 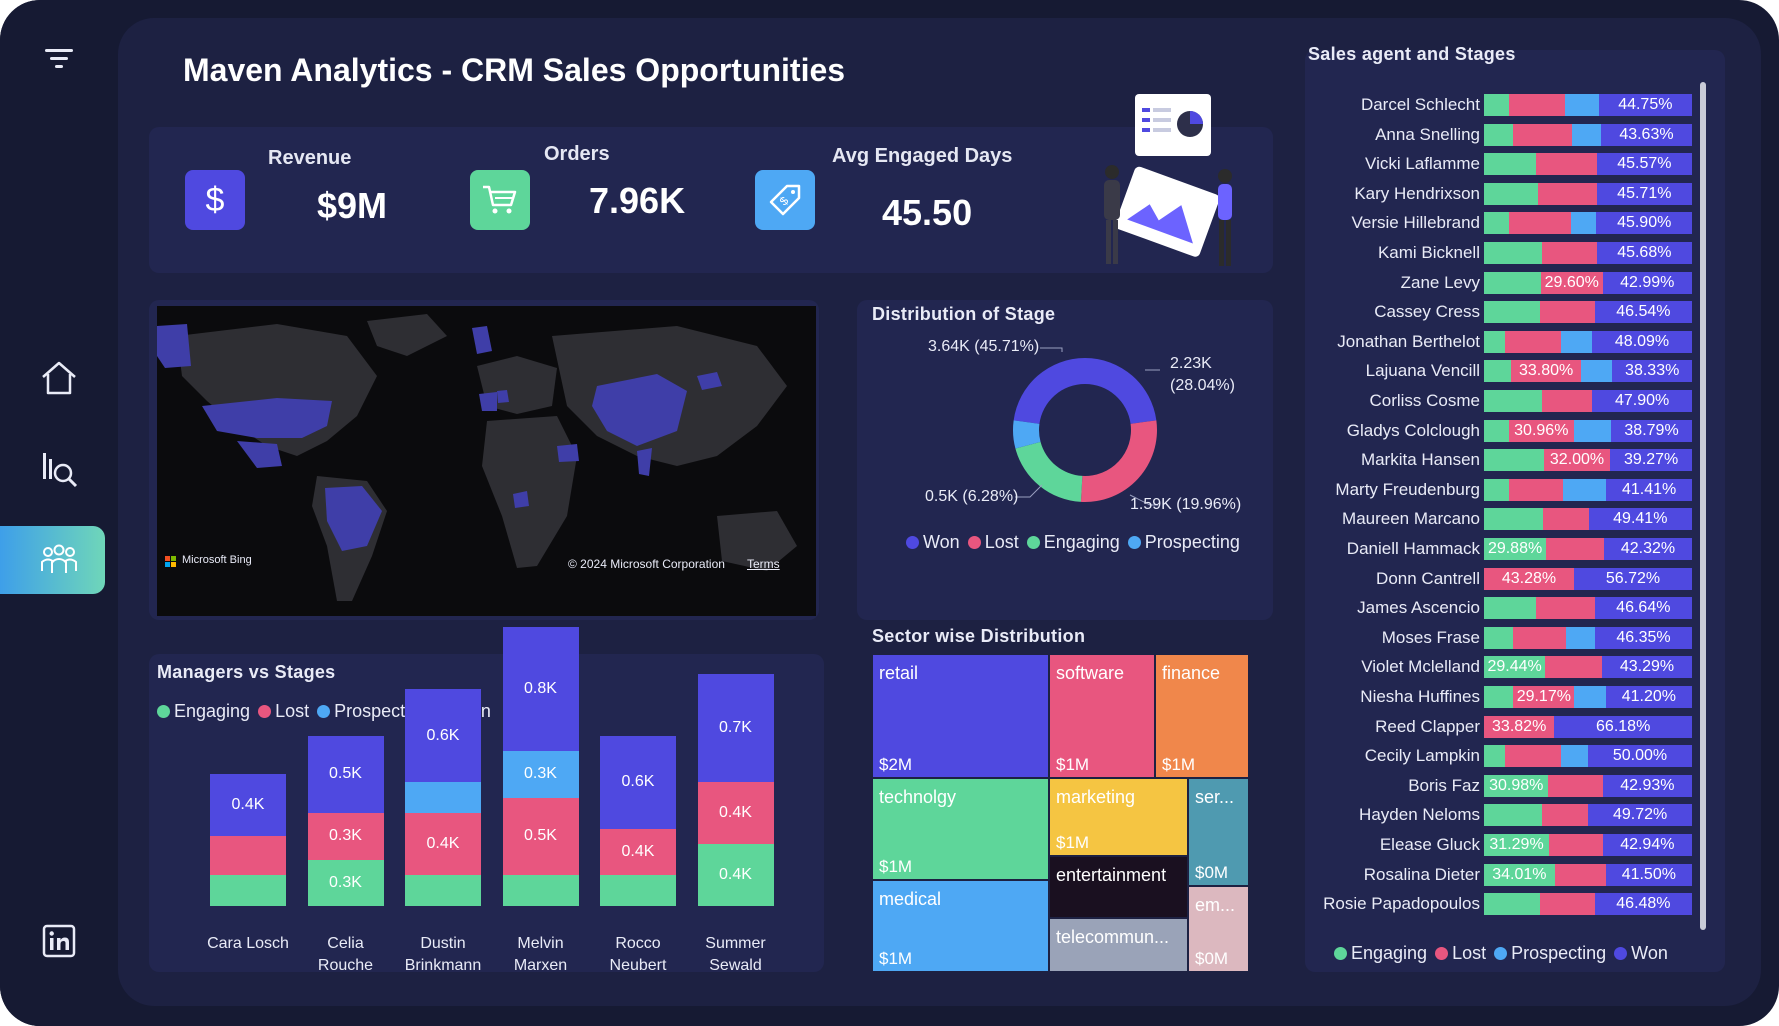 I want to click on agent-segment-won: 66.18%, so click(x=1623, y=726).